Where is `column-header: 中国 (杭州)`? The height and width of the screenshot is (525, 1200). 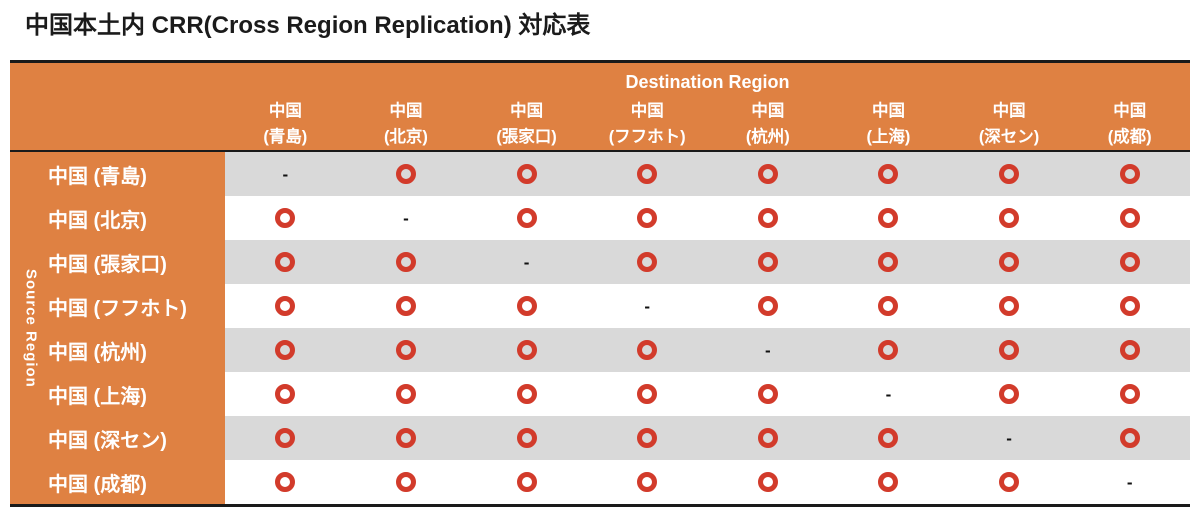 column-header: 中国 (杭州) is located at coordinates (768, 124).